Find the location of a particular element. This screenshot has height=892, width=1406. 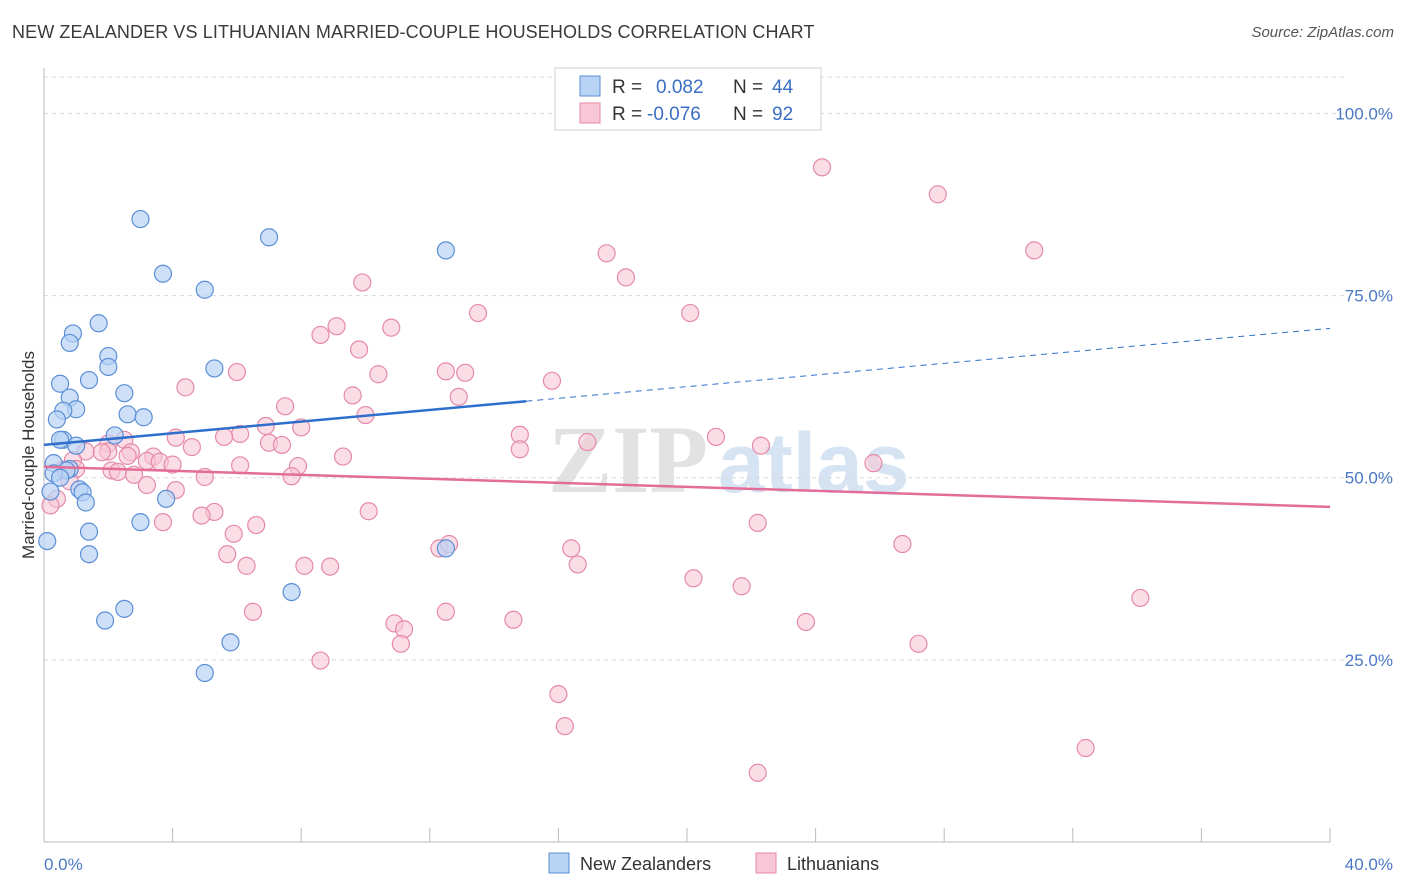

y-tick-label-25: 25.0% is located at coordinates (1369, 660).